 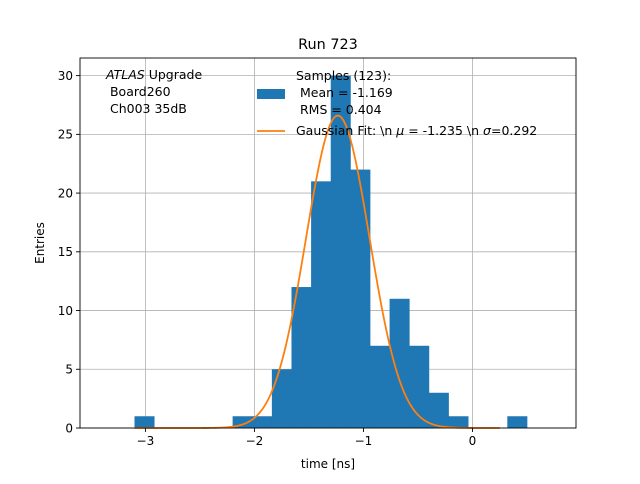 I want to click on y-tick-label-0: 0, so click(x=69, y=428).